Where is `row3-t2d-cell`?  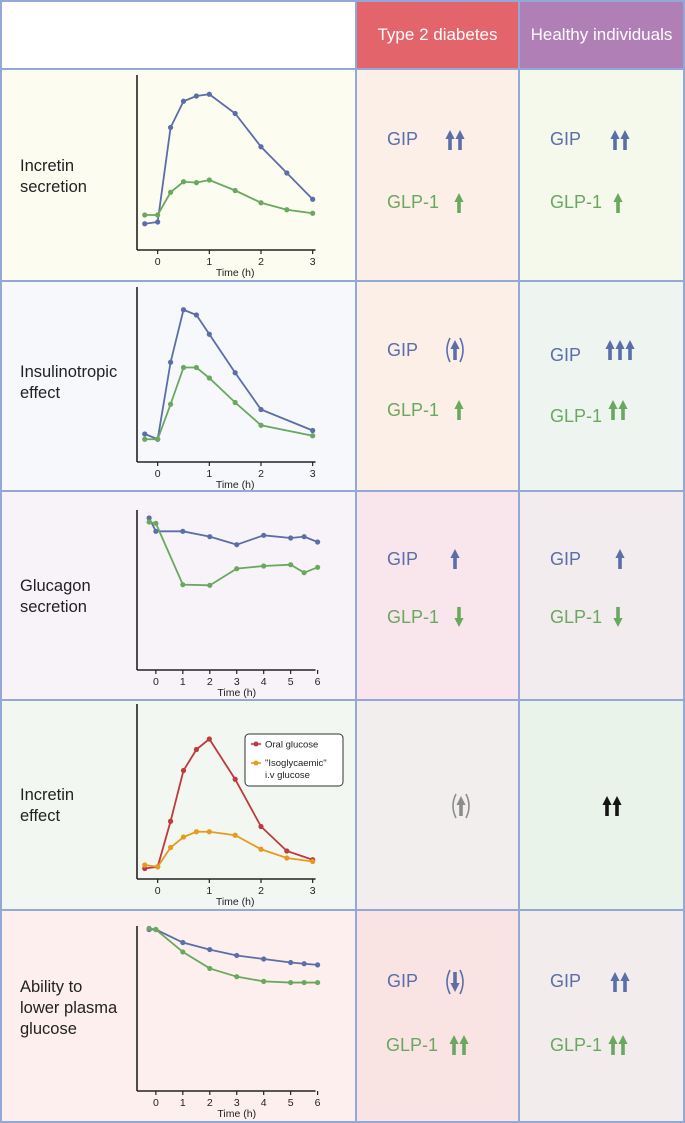
row3-t2d-cell is located at coordinates (437, 595).